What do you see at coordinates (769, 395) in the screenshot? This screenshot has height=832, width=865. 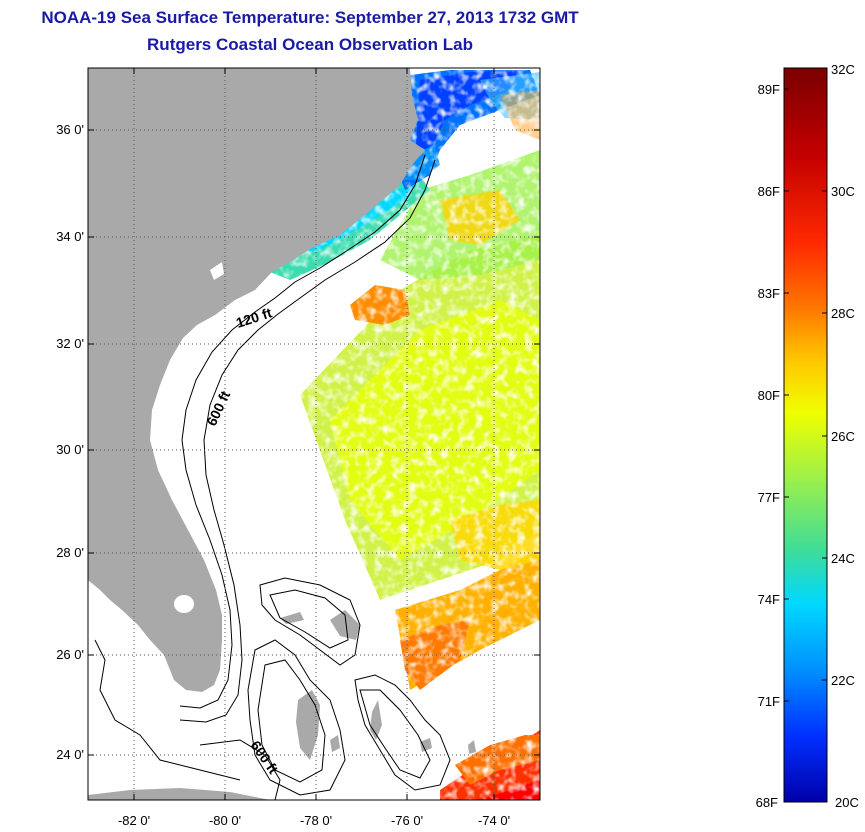 I see `fahrenheit-label: 80F` at bounding box center [769, 395].